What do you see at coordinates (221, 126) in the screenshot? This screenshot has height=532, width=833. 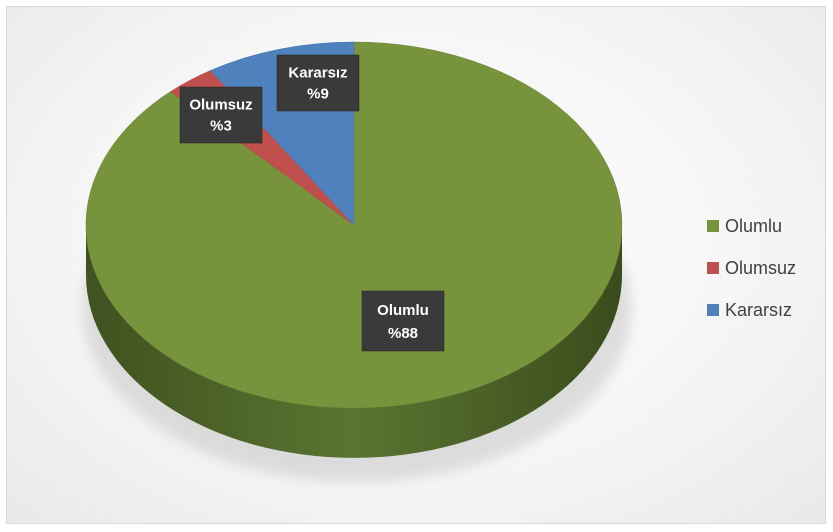 I see `data-label-value: %3` at bounding box center [221, 126].